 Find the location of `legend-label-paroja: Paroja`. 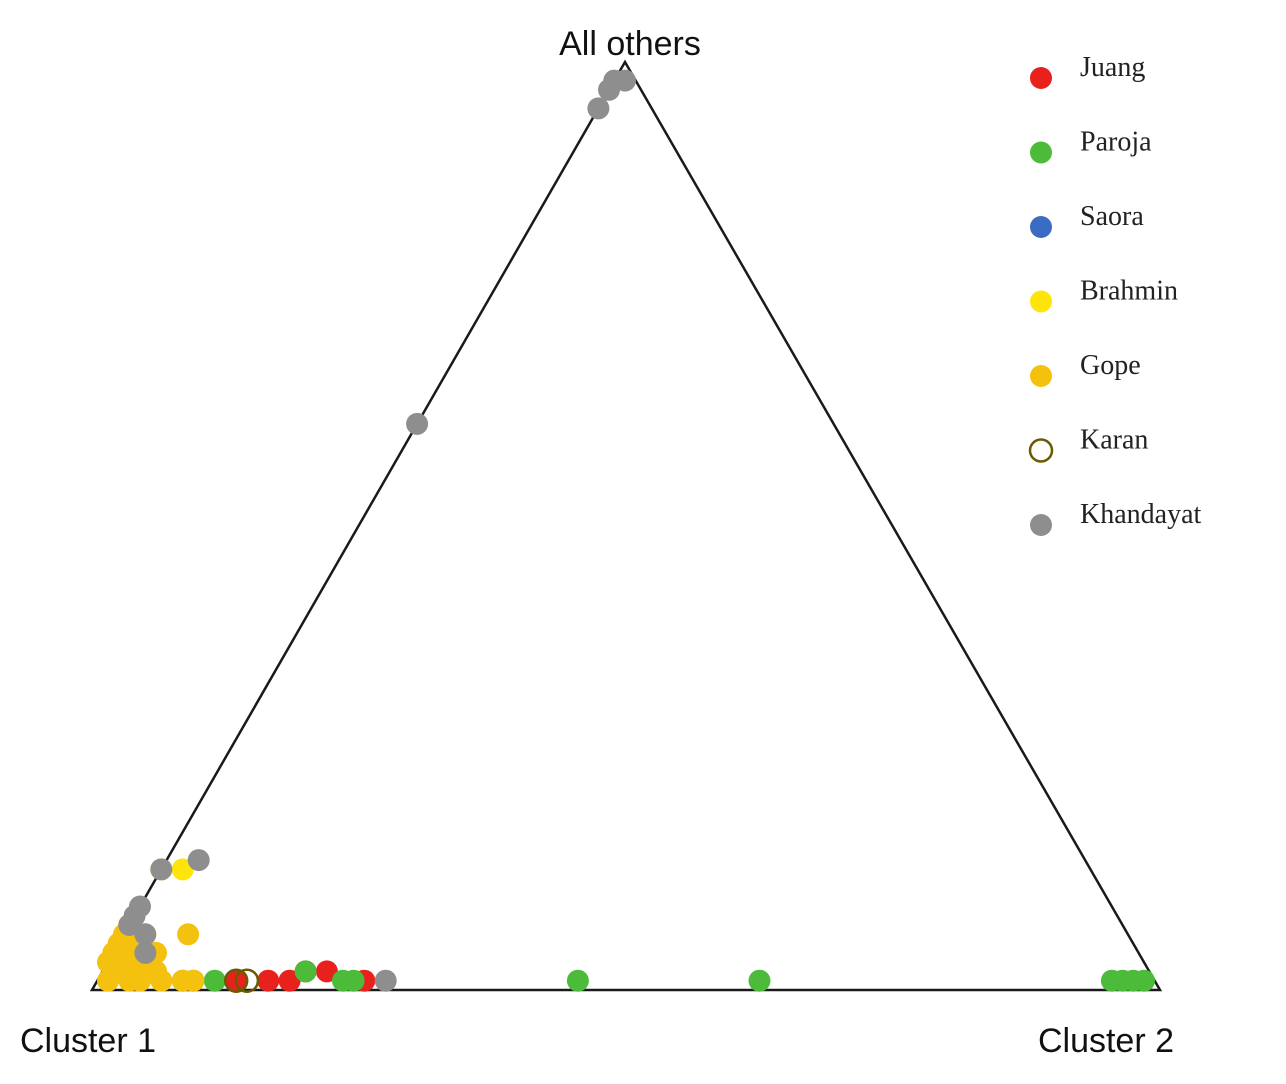

legend-label-paroja: Paroja is located at coordinates (1116, 142).